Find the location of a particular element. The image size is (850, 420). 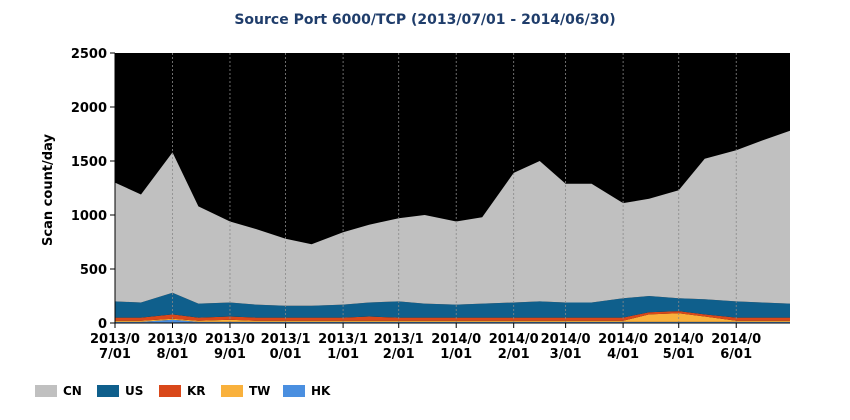

legend-item: TW is located at coordinates (245, 391).